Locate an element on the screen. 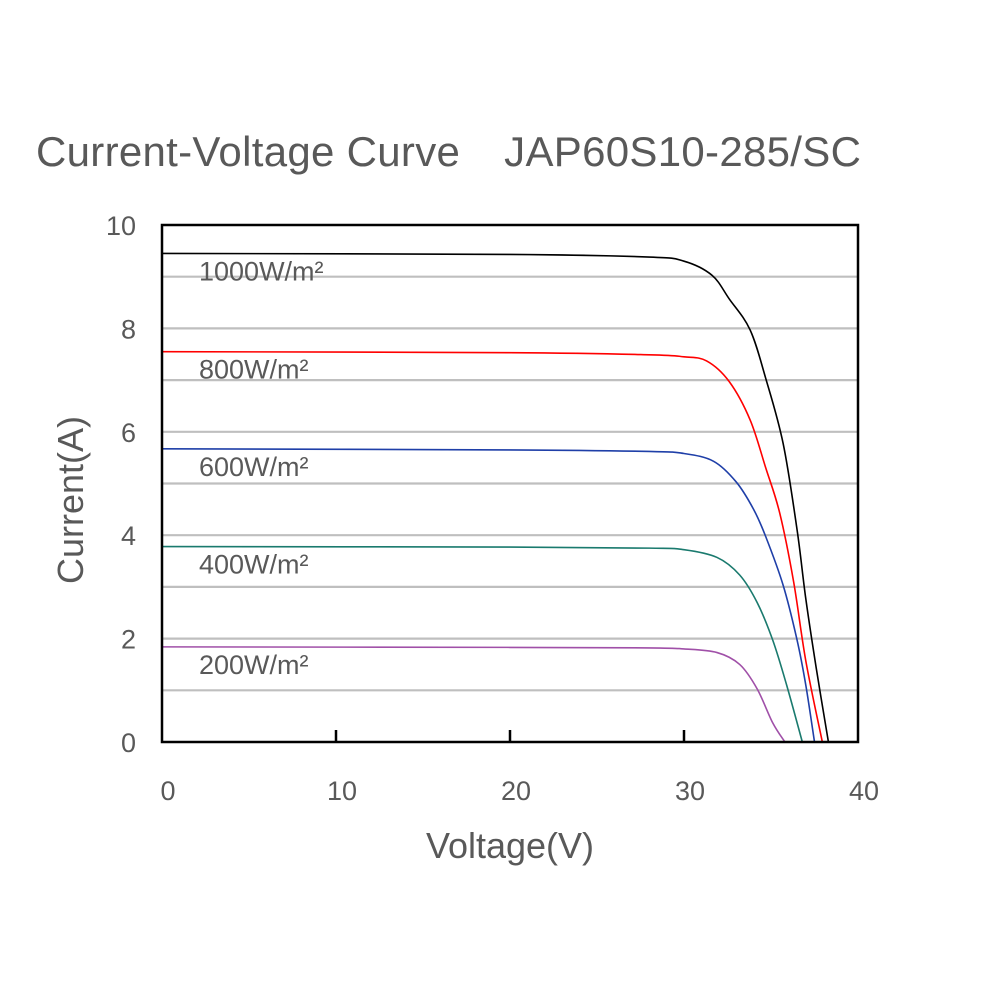 This screenshot has height=1000, width=1000. x-tick-label: 30 is located at coordinates (690, 791).